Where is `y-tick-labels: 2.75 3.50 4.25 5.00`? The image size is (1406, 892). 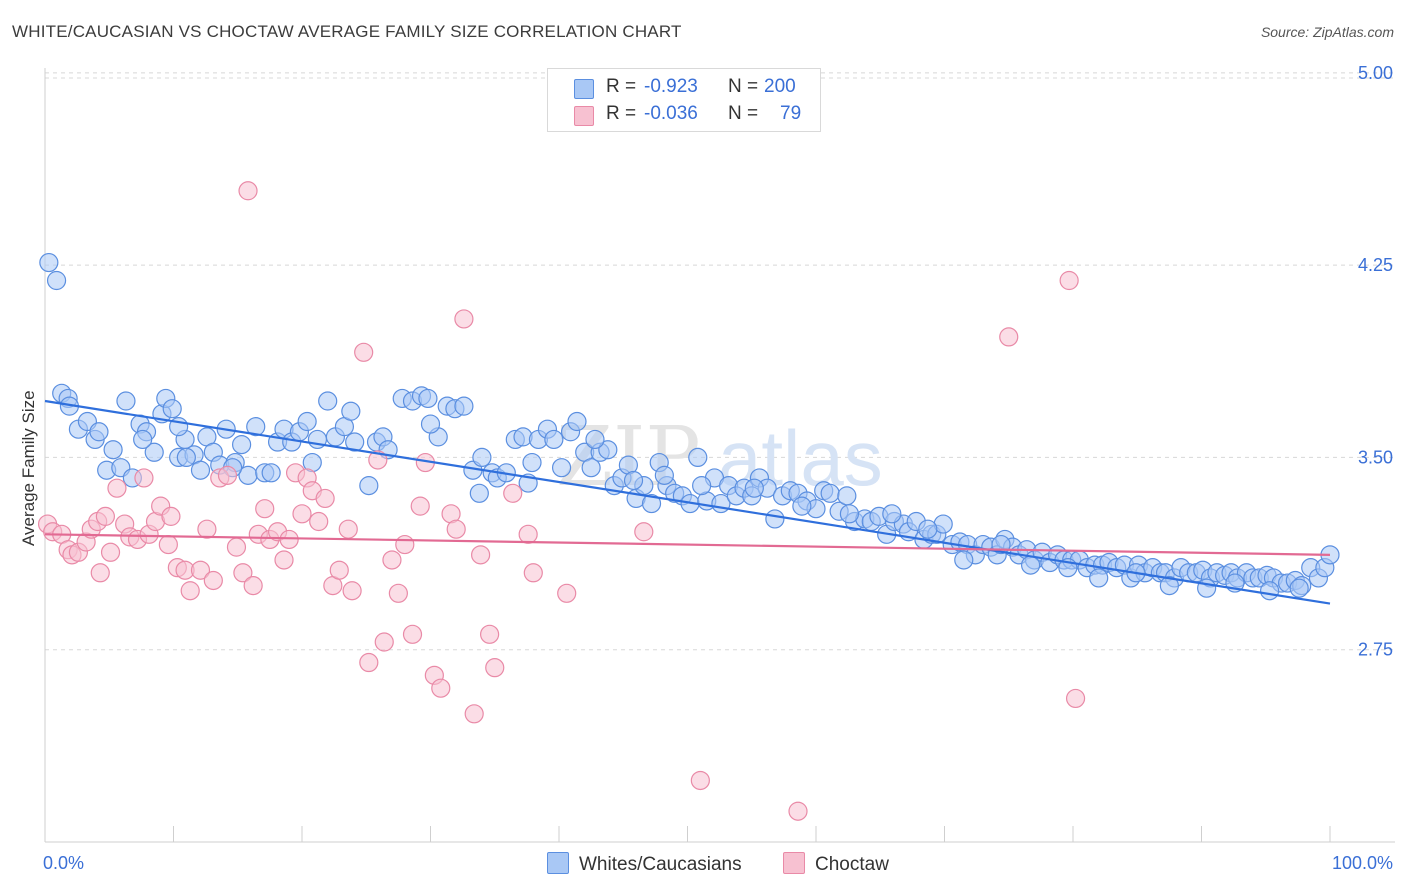
y-tick-labels: 2.75 3.50 4.25 5.00 is located at coordinates (1375, 361).